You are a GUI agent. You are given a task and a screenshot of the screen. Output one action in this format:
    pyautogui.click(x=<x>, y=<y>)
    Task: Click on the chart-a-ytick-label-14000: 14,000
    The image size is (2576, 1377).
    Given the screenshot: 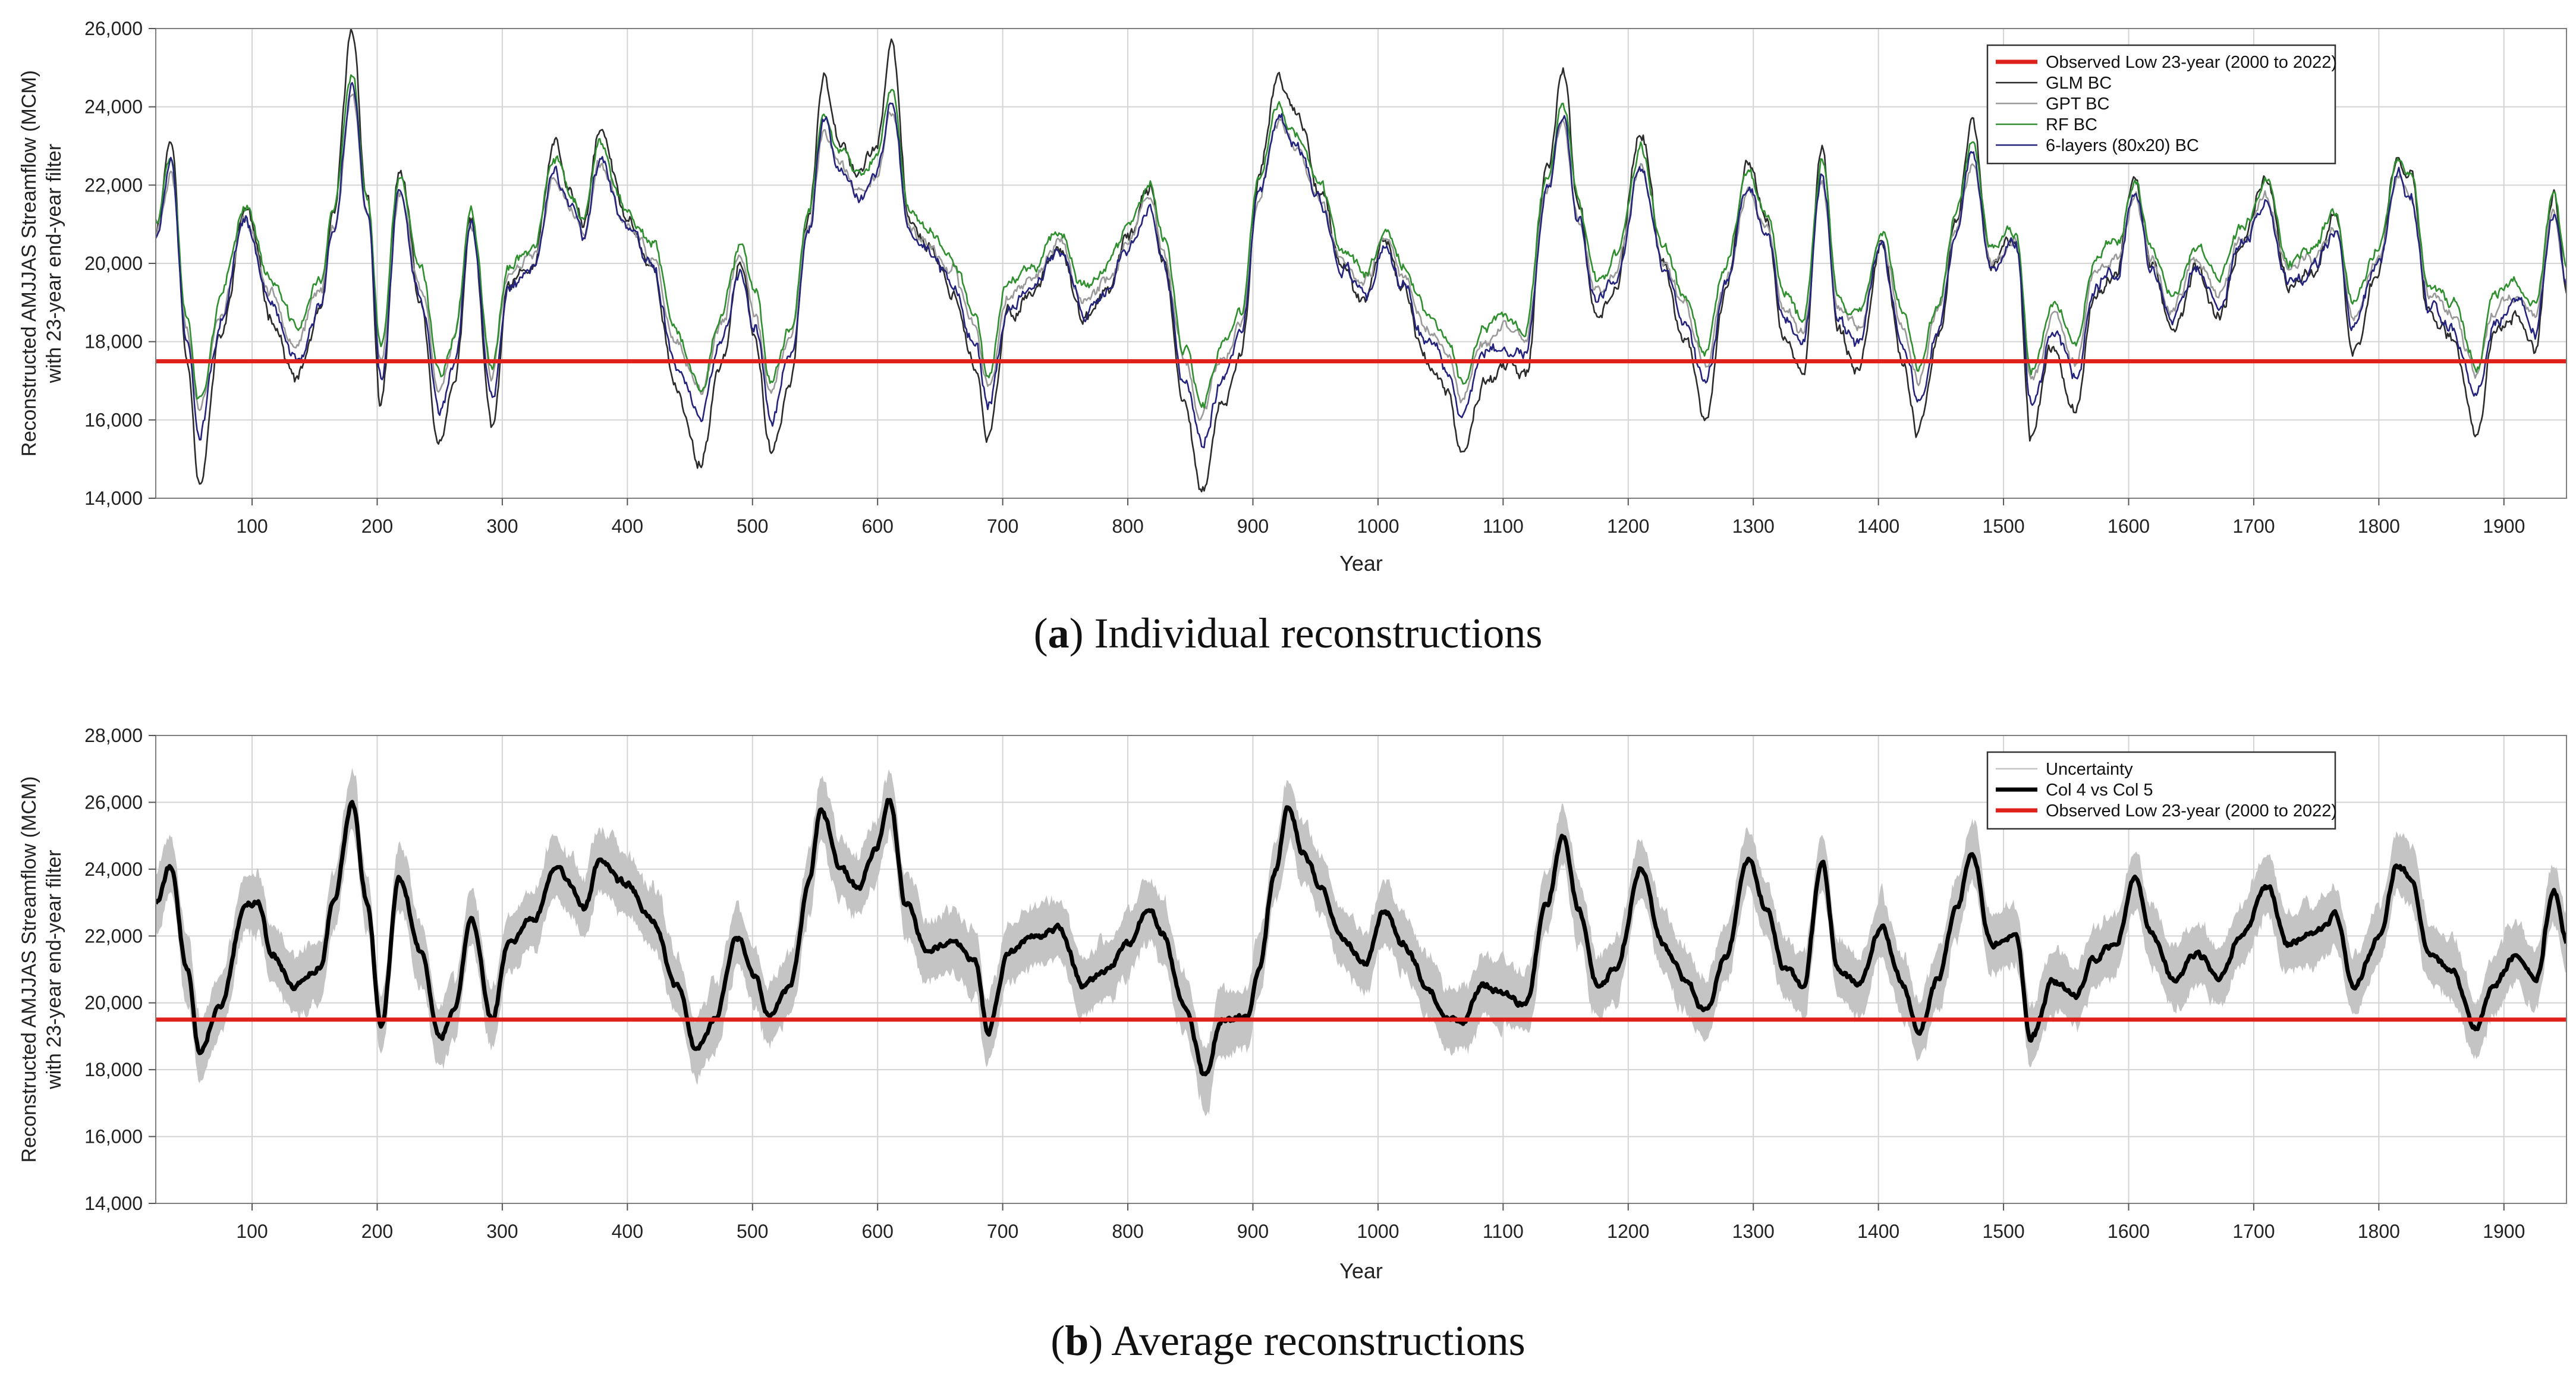 What is the action you would take?
    pyautogui.click(x=113, y=498)
    